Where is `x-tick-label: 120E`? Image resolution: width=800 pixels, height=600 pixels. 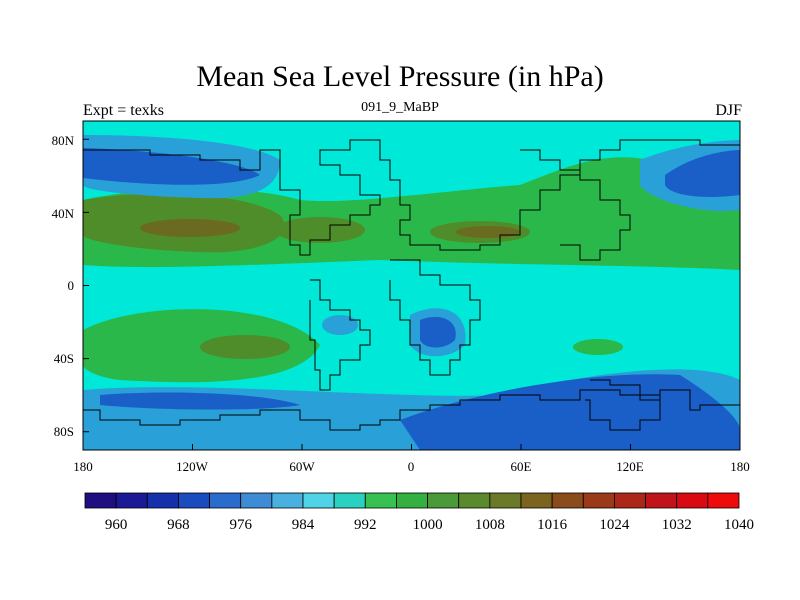 x-tick-label: 120E is located at coordinates (630, 466).